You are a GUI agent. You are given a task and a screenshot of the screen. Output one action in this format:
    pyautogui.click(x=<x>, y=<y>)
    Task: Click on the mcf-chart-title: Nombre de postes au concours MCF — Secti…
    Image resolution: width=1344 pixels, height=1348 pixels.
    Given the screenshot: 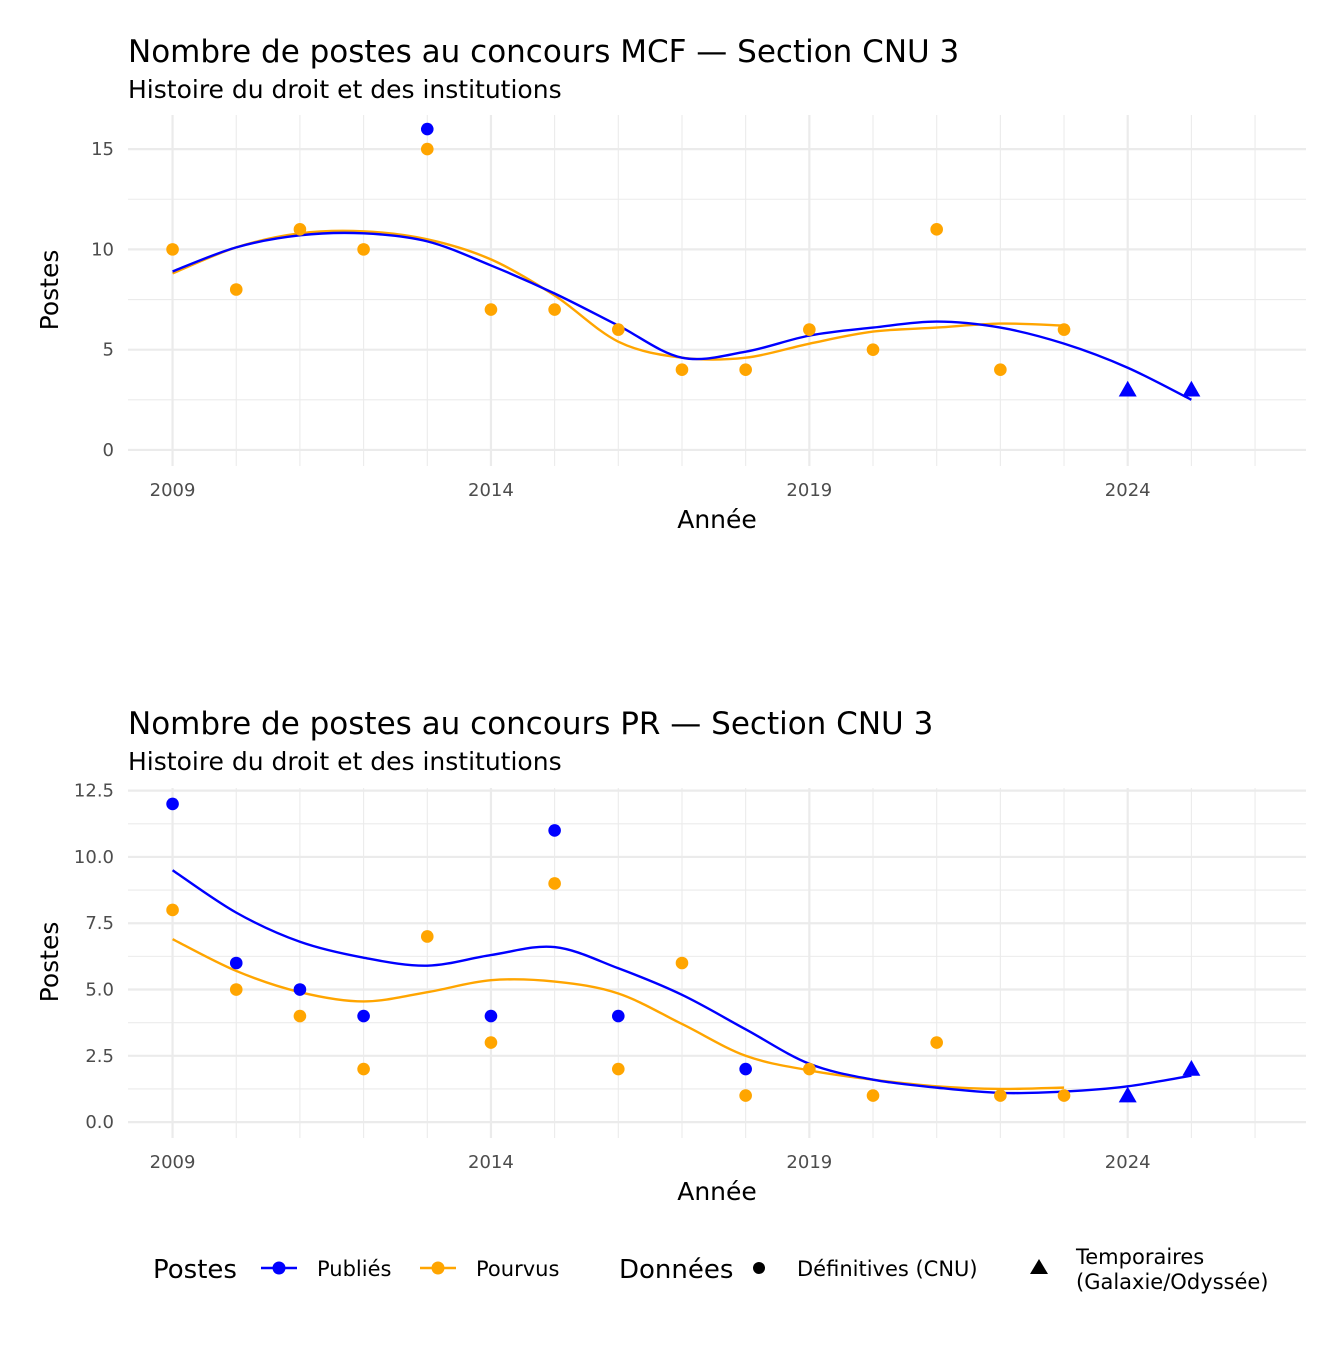 What is the action you would take?
    pyautogui.click(x=543, y=52)
    